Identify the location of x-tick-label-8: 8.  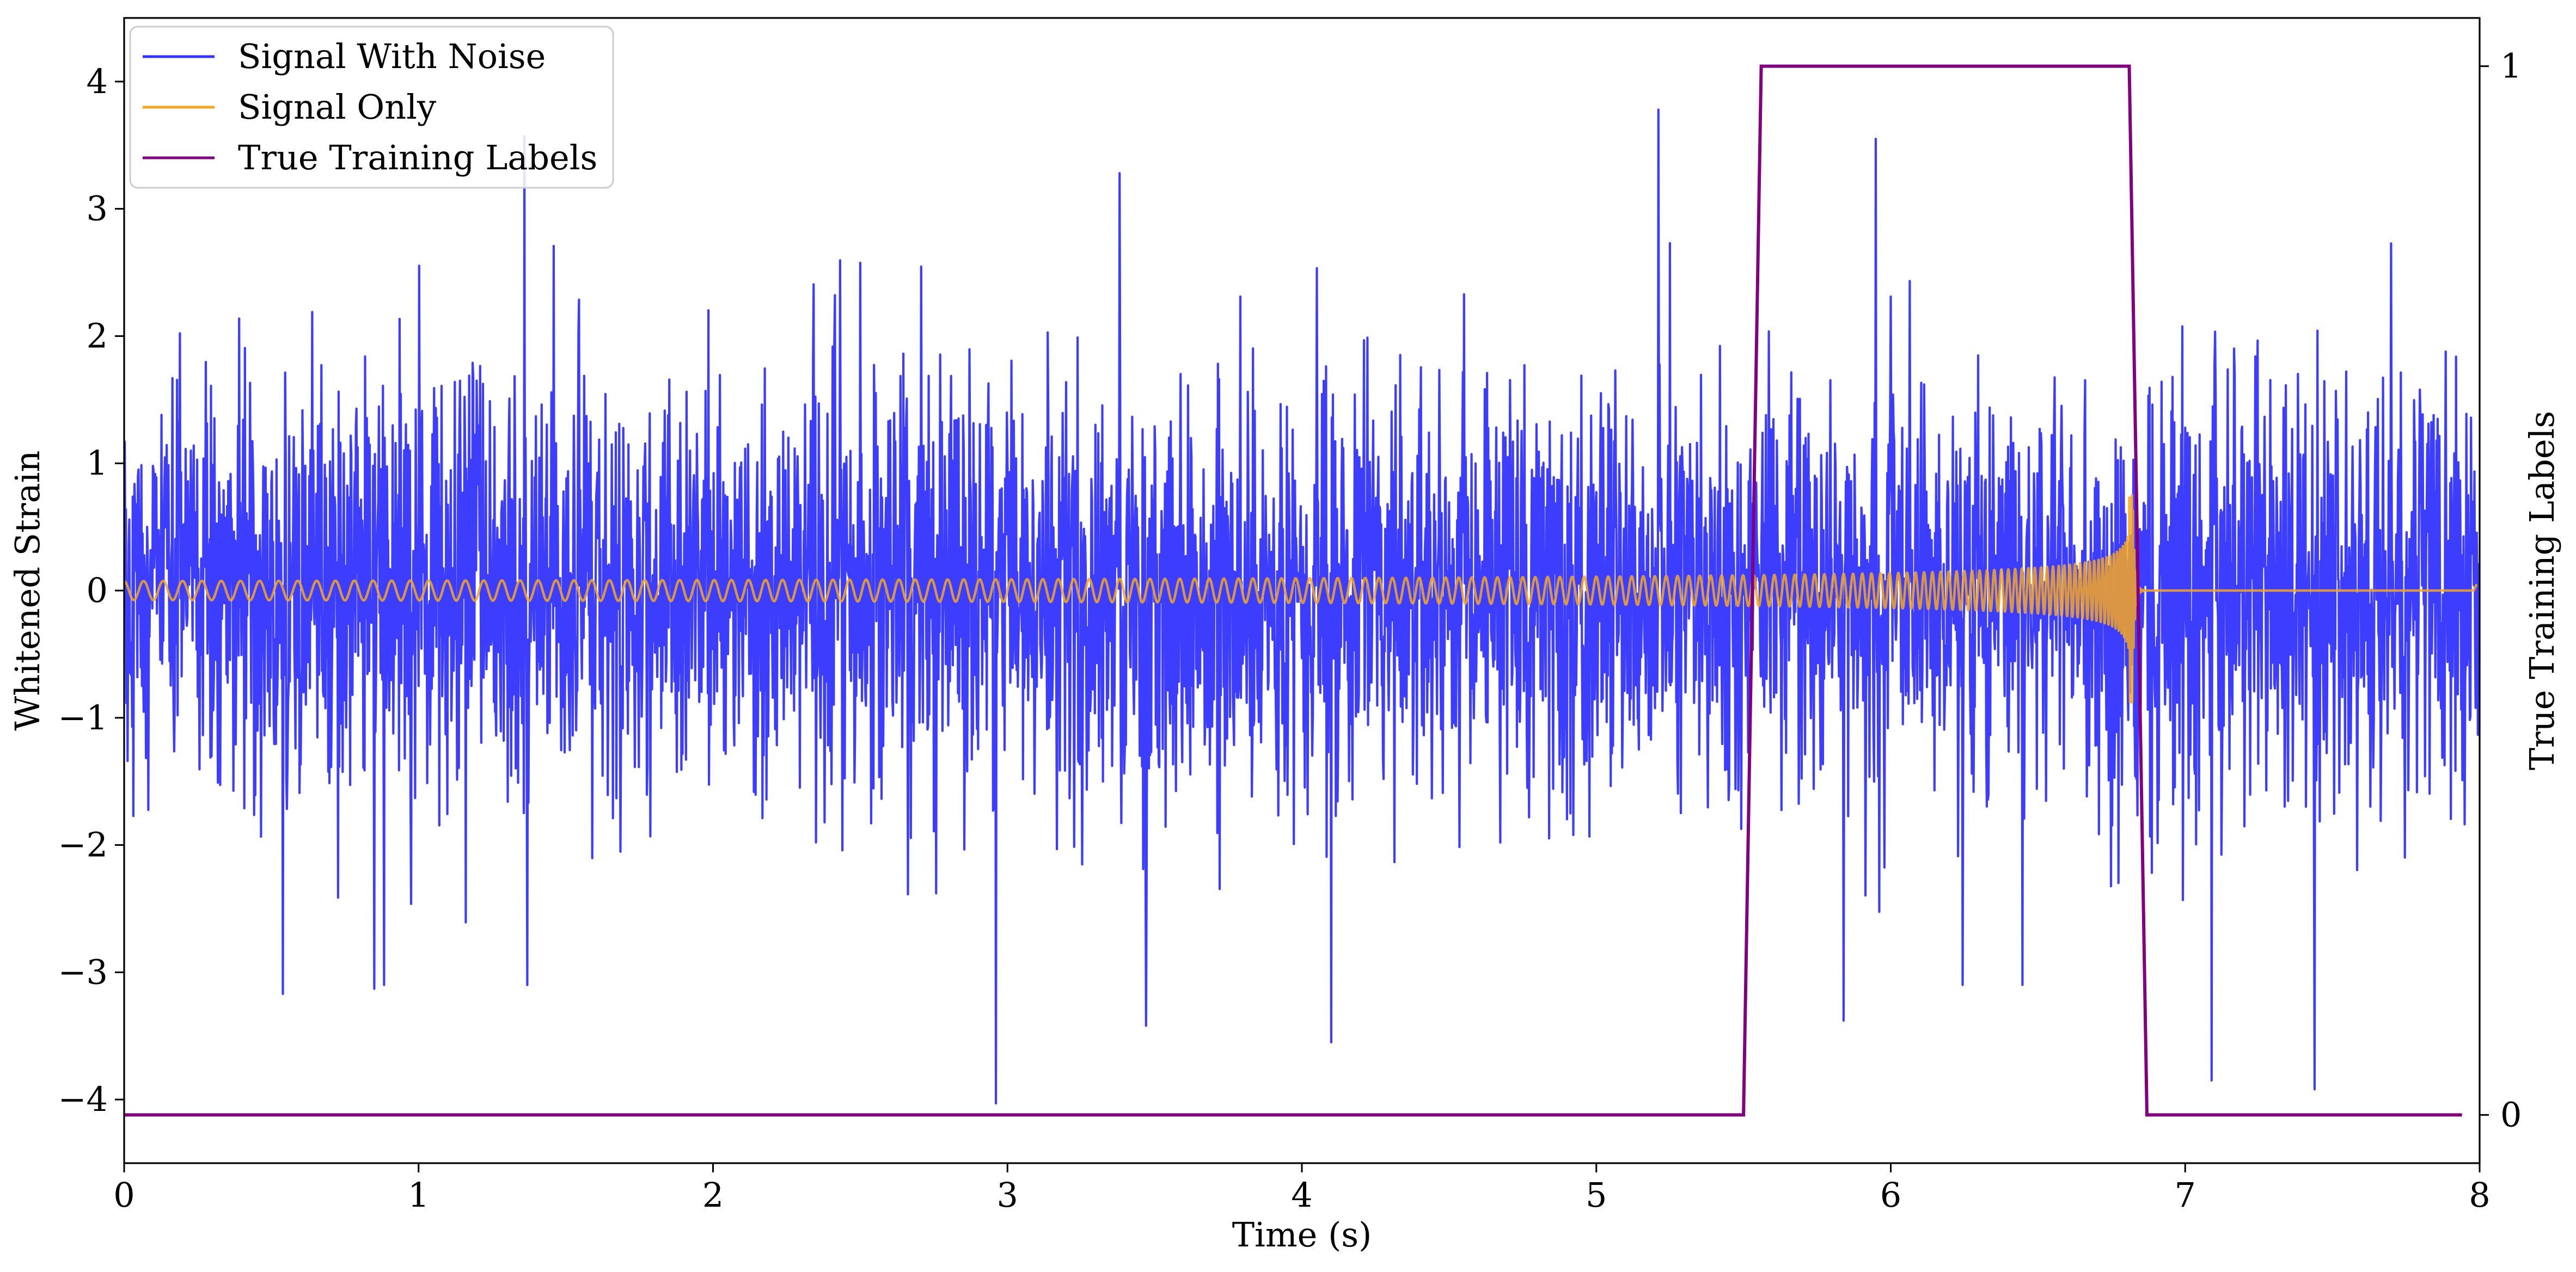
(2479, 1195).